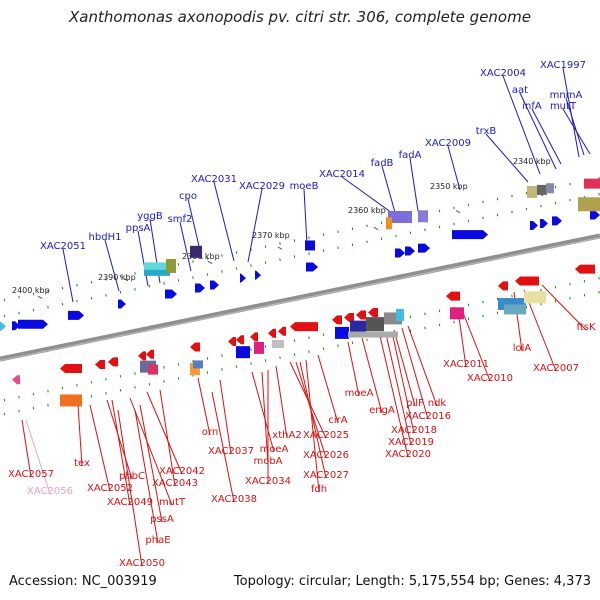 Image resolution: width=600 pixels, height=600 pixels. I want to click on scale-label: 2350 kbp, so click(449, 186).